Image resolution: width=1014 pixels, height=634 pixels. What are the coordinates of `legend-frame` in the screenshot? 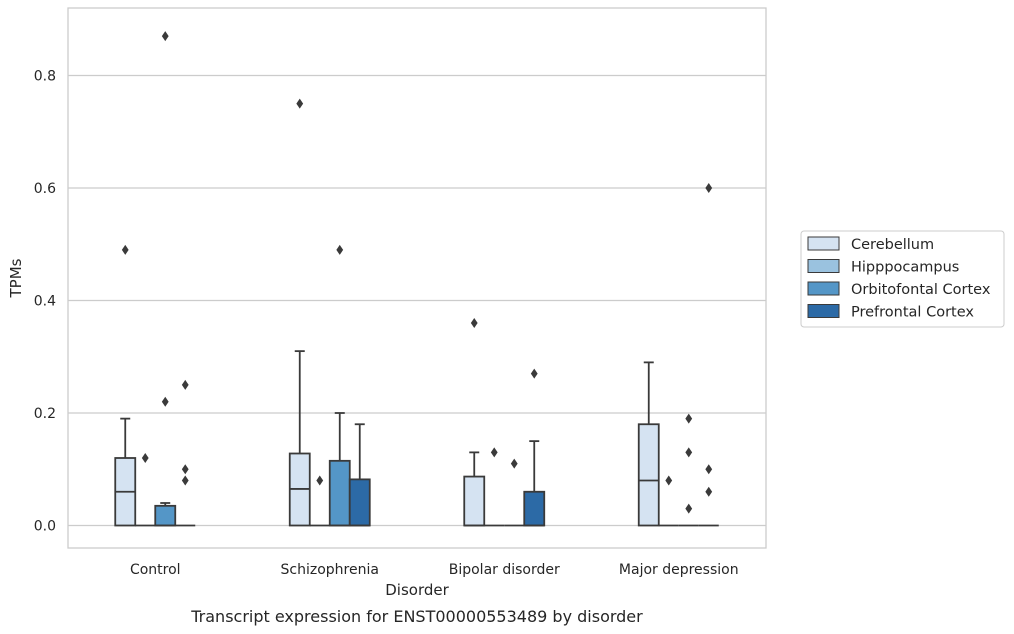 It's located at (902, 279).